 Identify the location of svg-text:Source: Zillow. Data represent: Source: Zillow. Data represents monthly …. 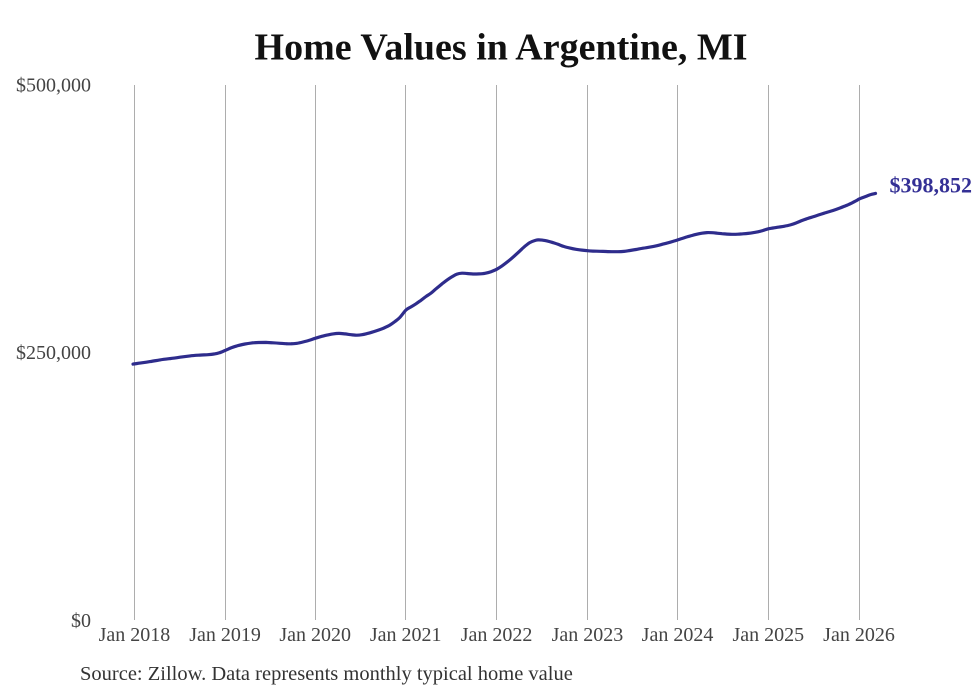
(326, 674).